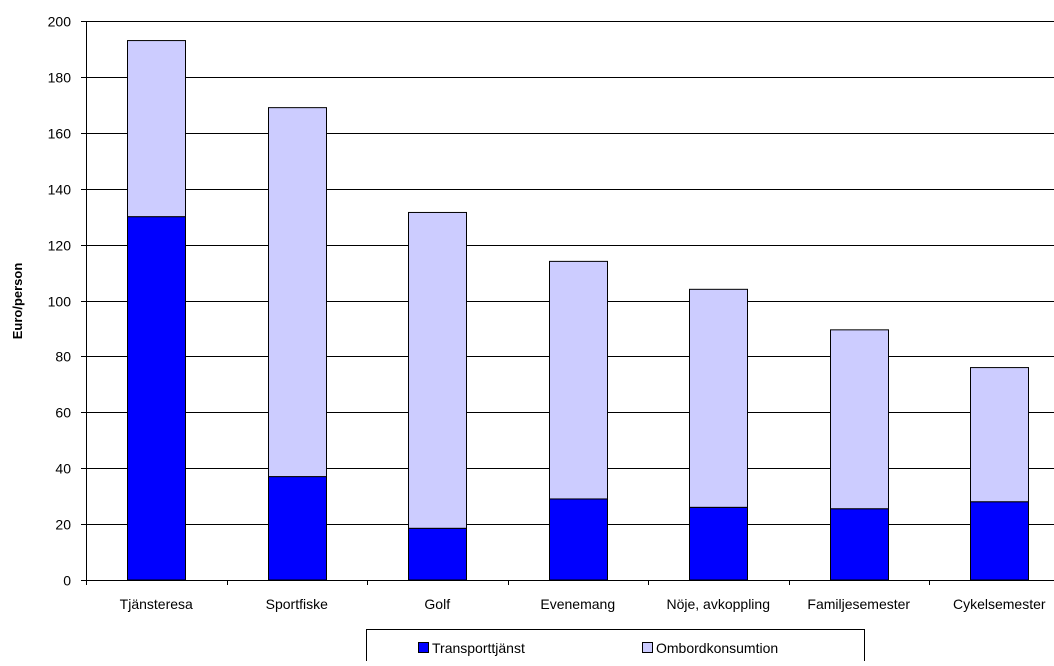 The width and height of the screenshot is (1054, 666). I want to click on y-tick-label: 100, so click(60, 302).